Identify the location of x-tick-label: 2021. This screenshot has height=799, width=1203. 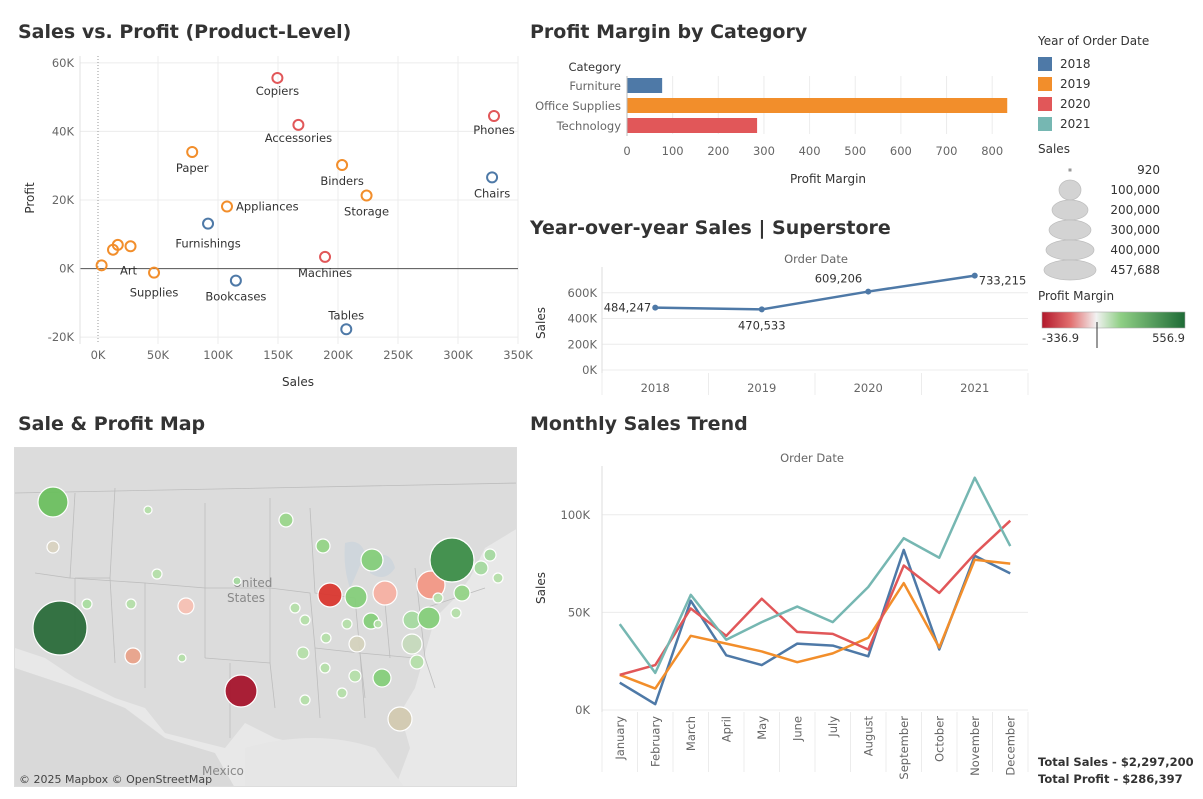
(974, 388).